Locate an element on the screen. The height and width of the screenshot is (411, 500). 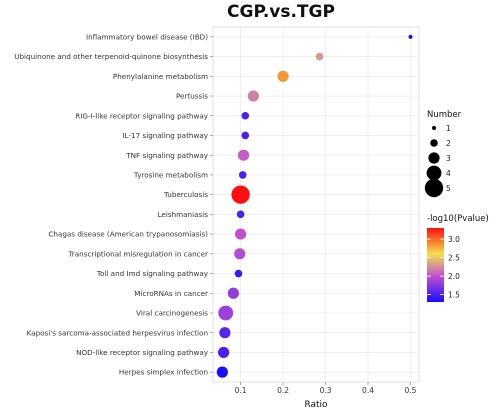
color-legend-ticks: 3.0 2.5 2.0 1.5 is located at coordinates (443, 267).